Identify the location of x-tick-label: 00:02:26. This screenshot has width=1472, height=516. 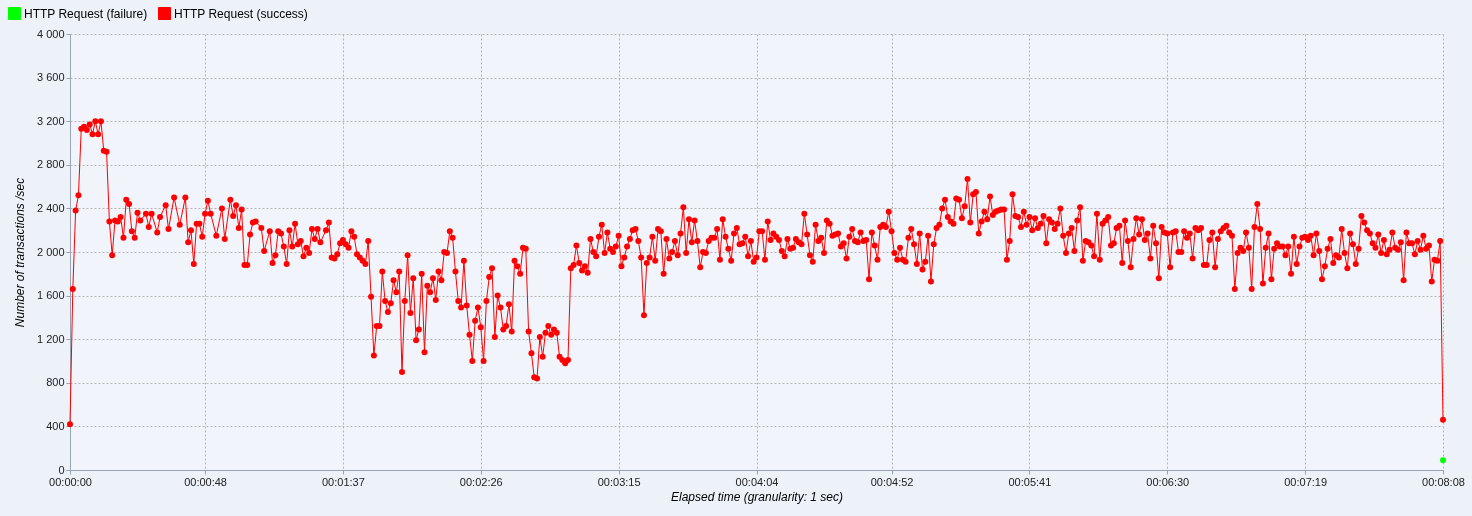
(481, 481).